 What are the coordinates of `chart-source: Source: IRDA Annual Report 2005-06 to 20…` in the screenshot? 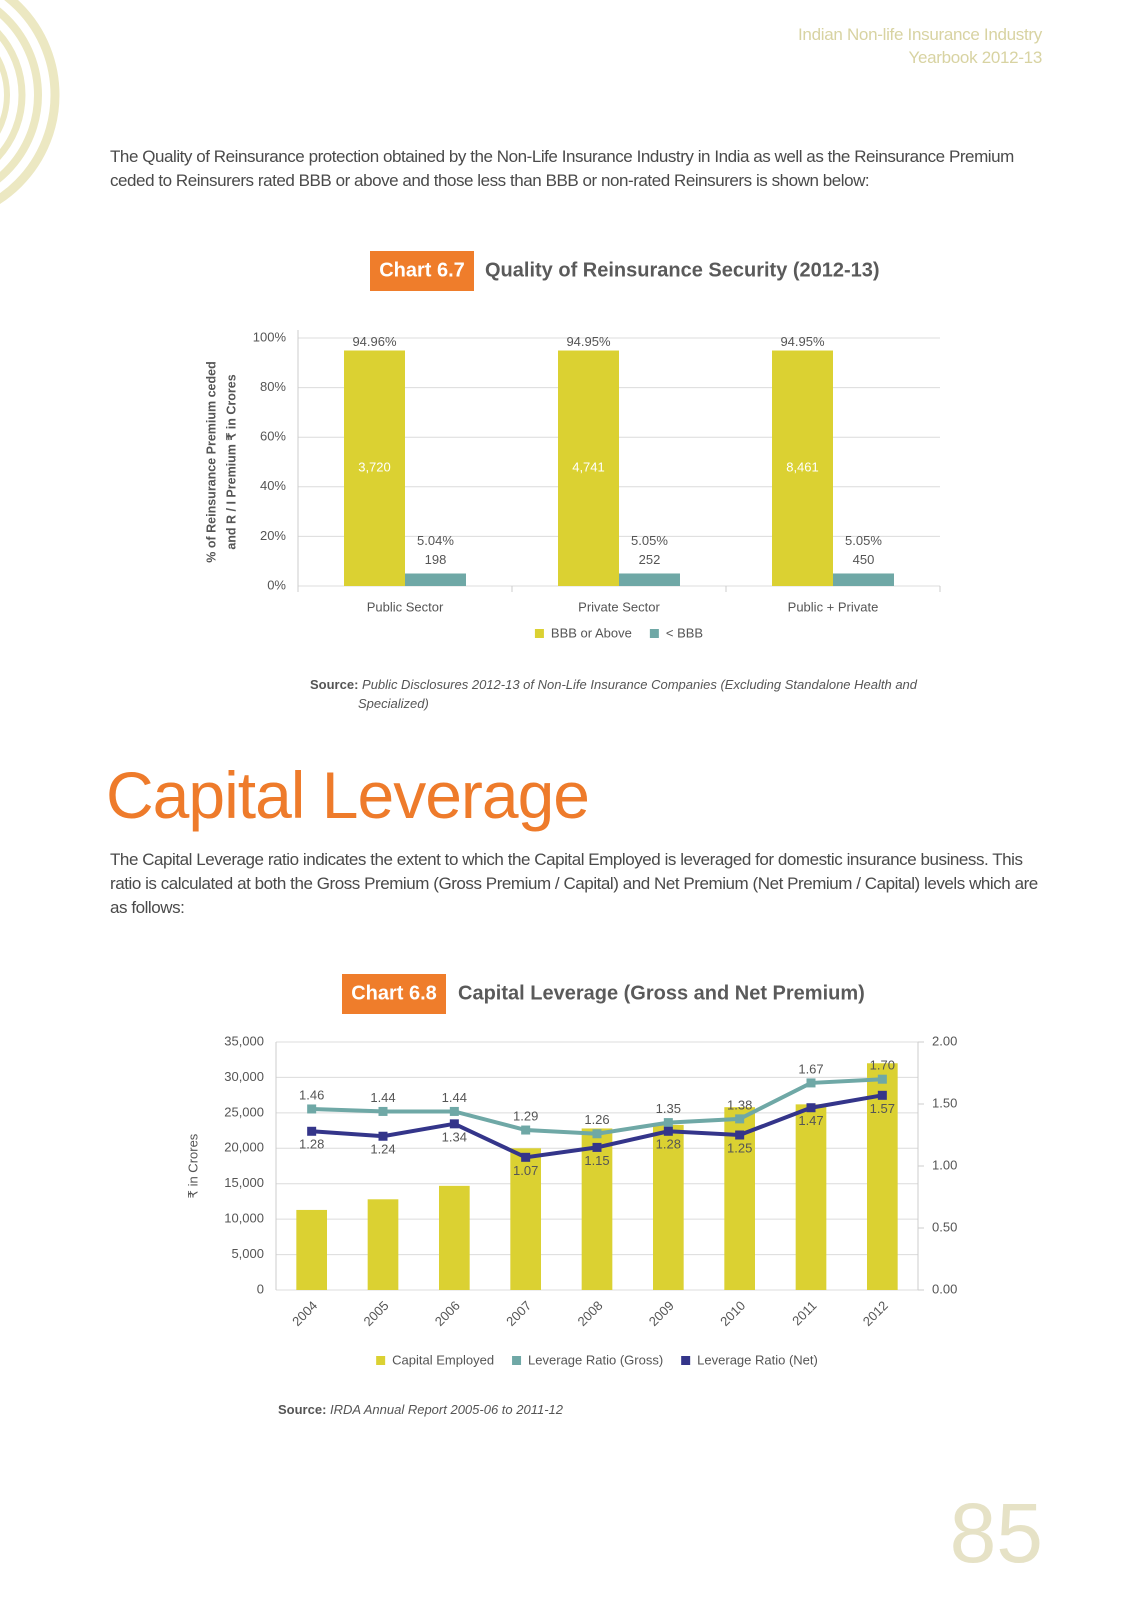 It's located at (602, 1409).